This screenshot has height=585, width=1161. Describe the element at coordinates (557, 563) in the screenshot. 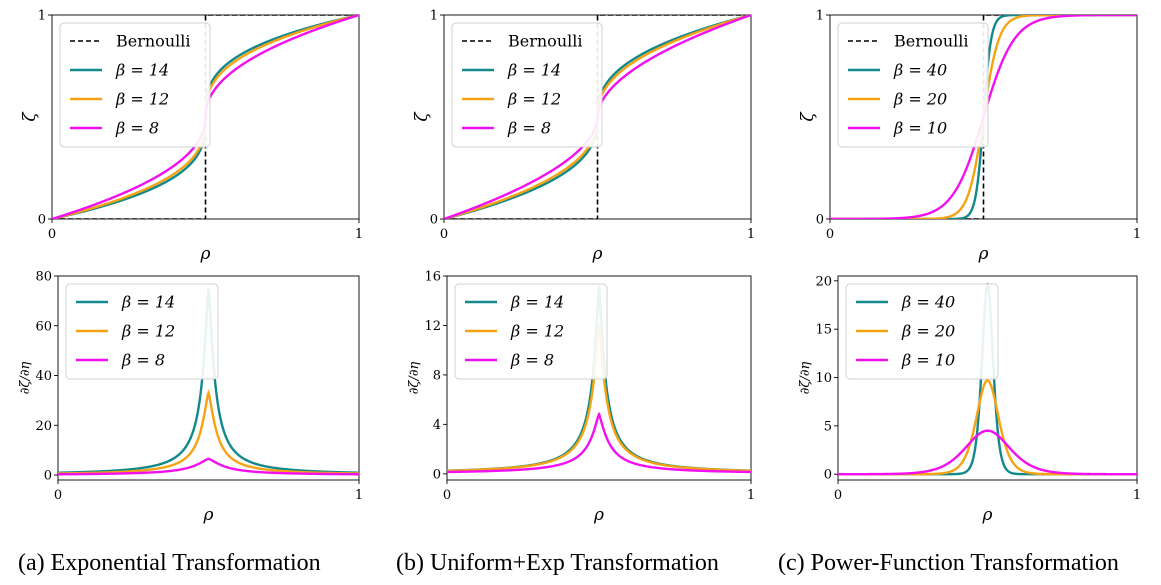

I see `caption-b: (b) Uniform+Exp Transformation` at that location.